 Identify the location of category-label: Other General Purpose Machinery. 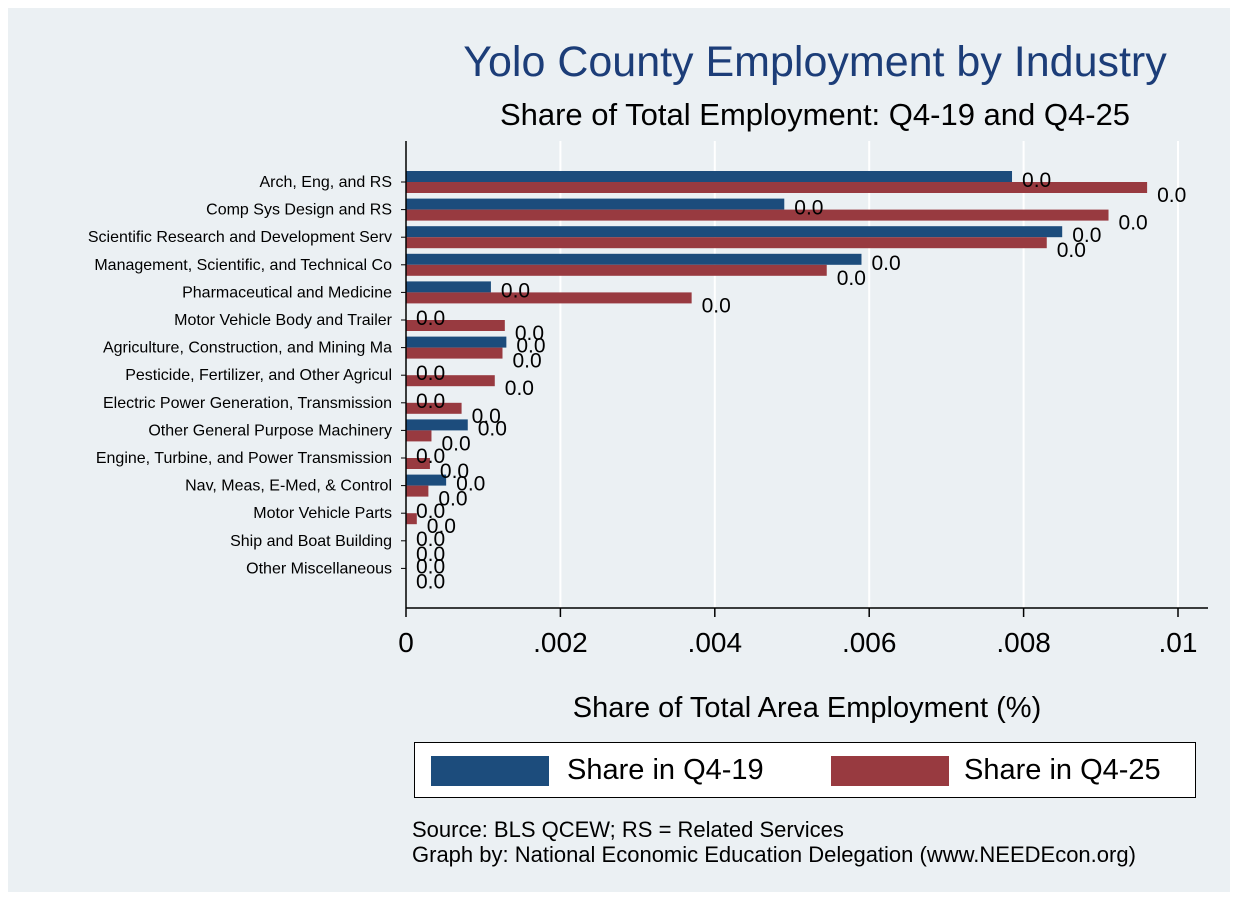
(270, 430).